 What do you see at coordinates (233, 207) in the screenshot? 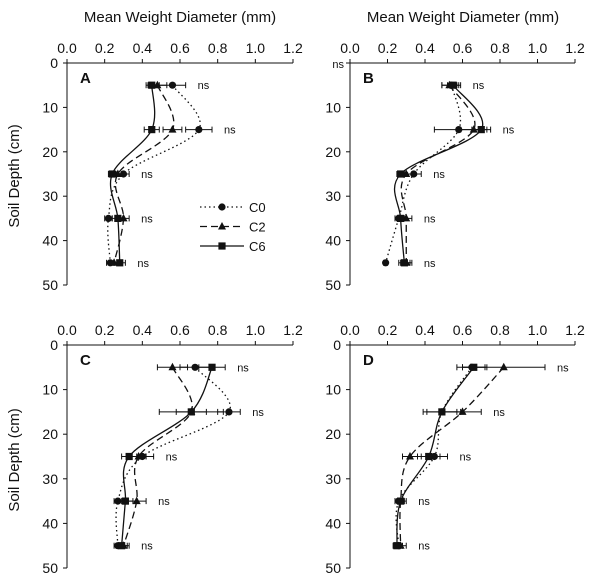
I see `legend-item-c0: C0` at bounding box center [233, 207].